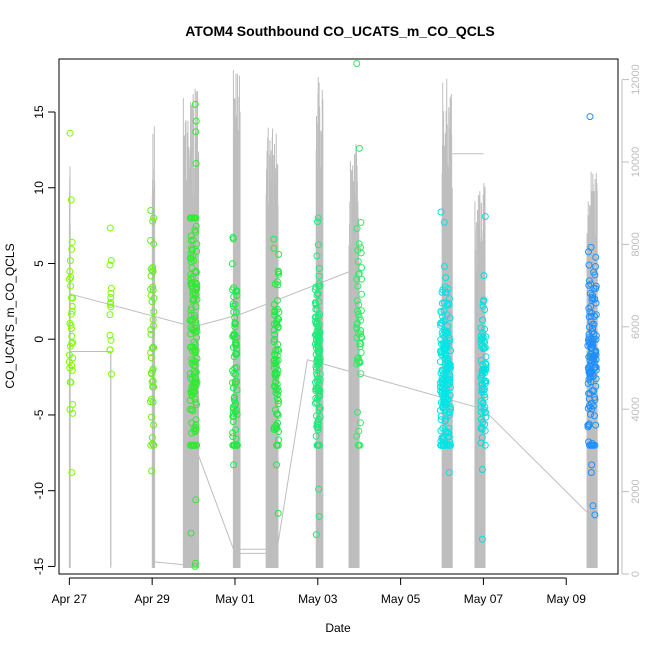  I want to click on y2-tick-label: 0, so click(636, 574).